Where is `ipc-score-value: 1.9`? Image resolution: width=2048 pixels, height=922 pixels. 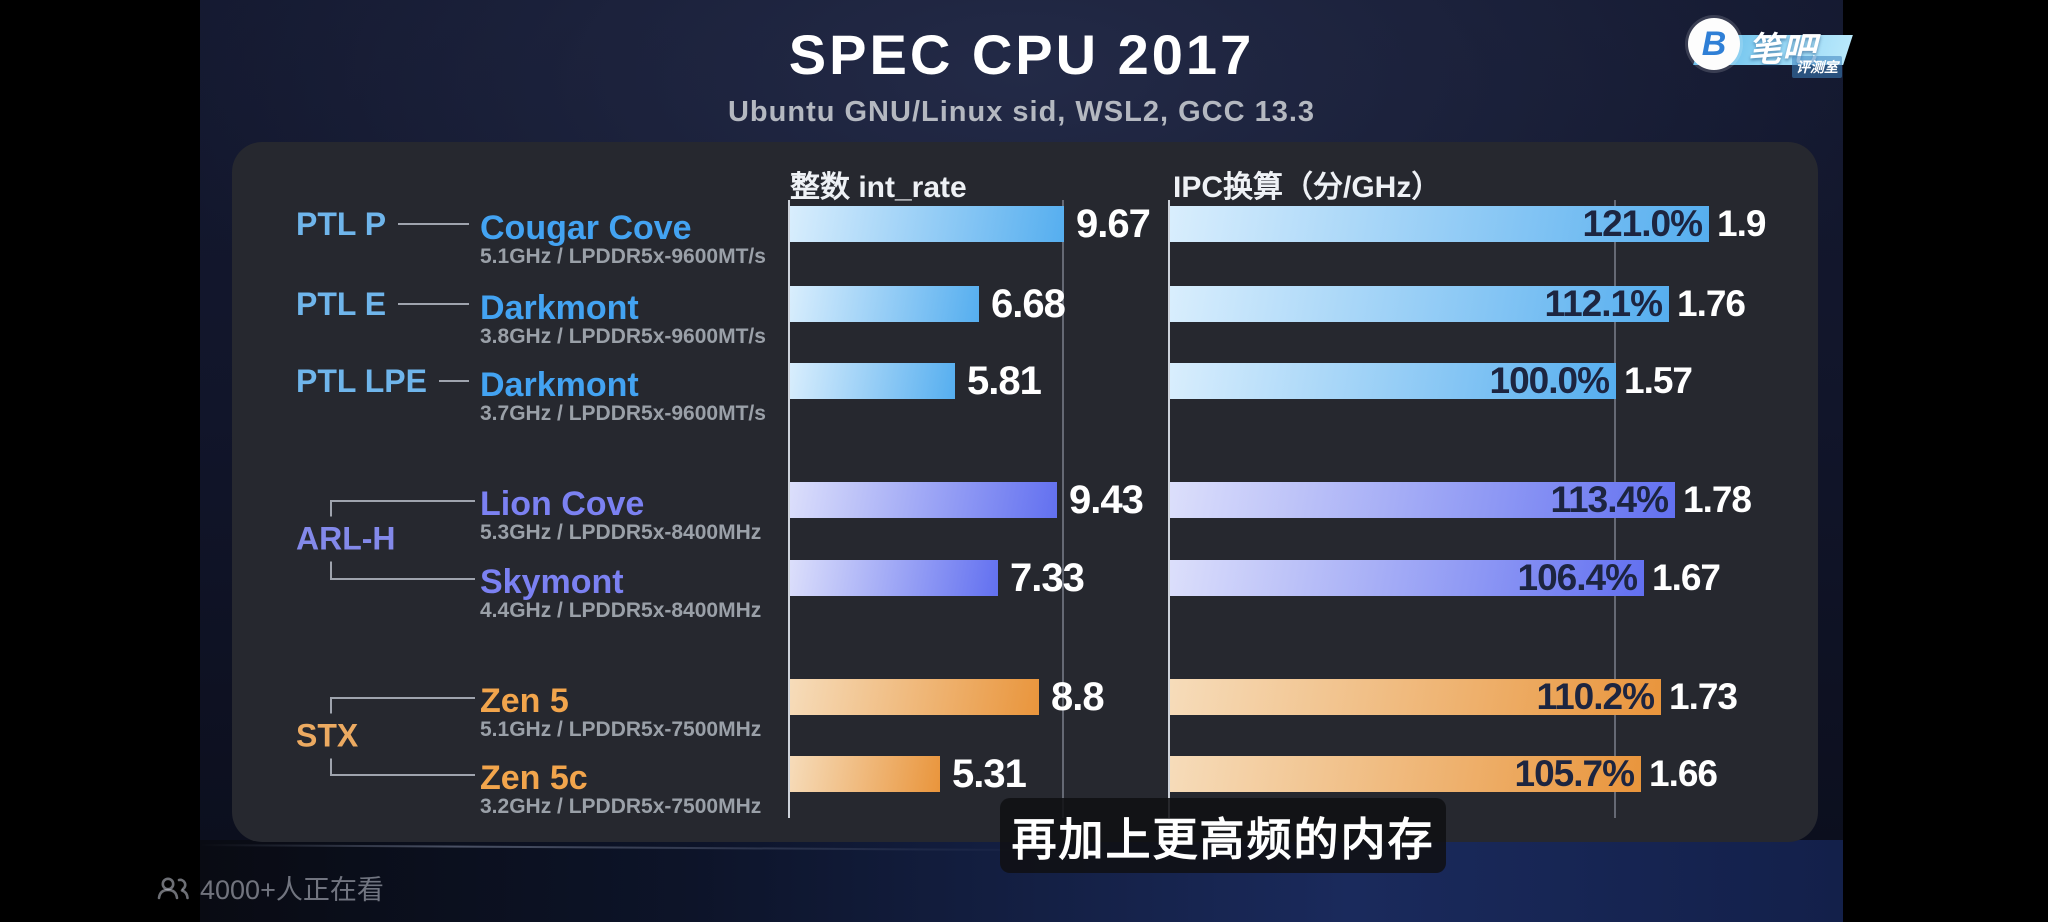
ipc-score-value: 1.9 is located at coordinates (1741, 223).